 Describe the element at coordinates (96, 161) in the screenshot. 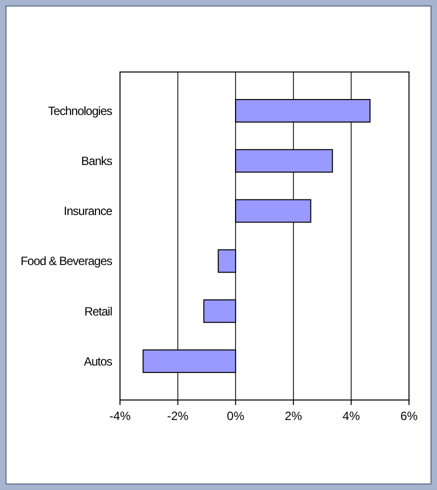

I see `y-tick-label: Banks` at that location.